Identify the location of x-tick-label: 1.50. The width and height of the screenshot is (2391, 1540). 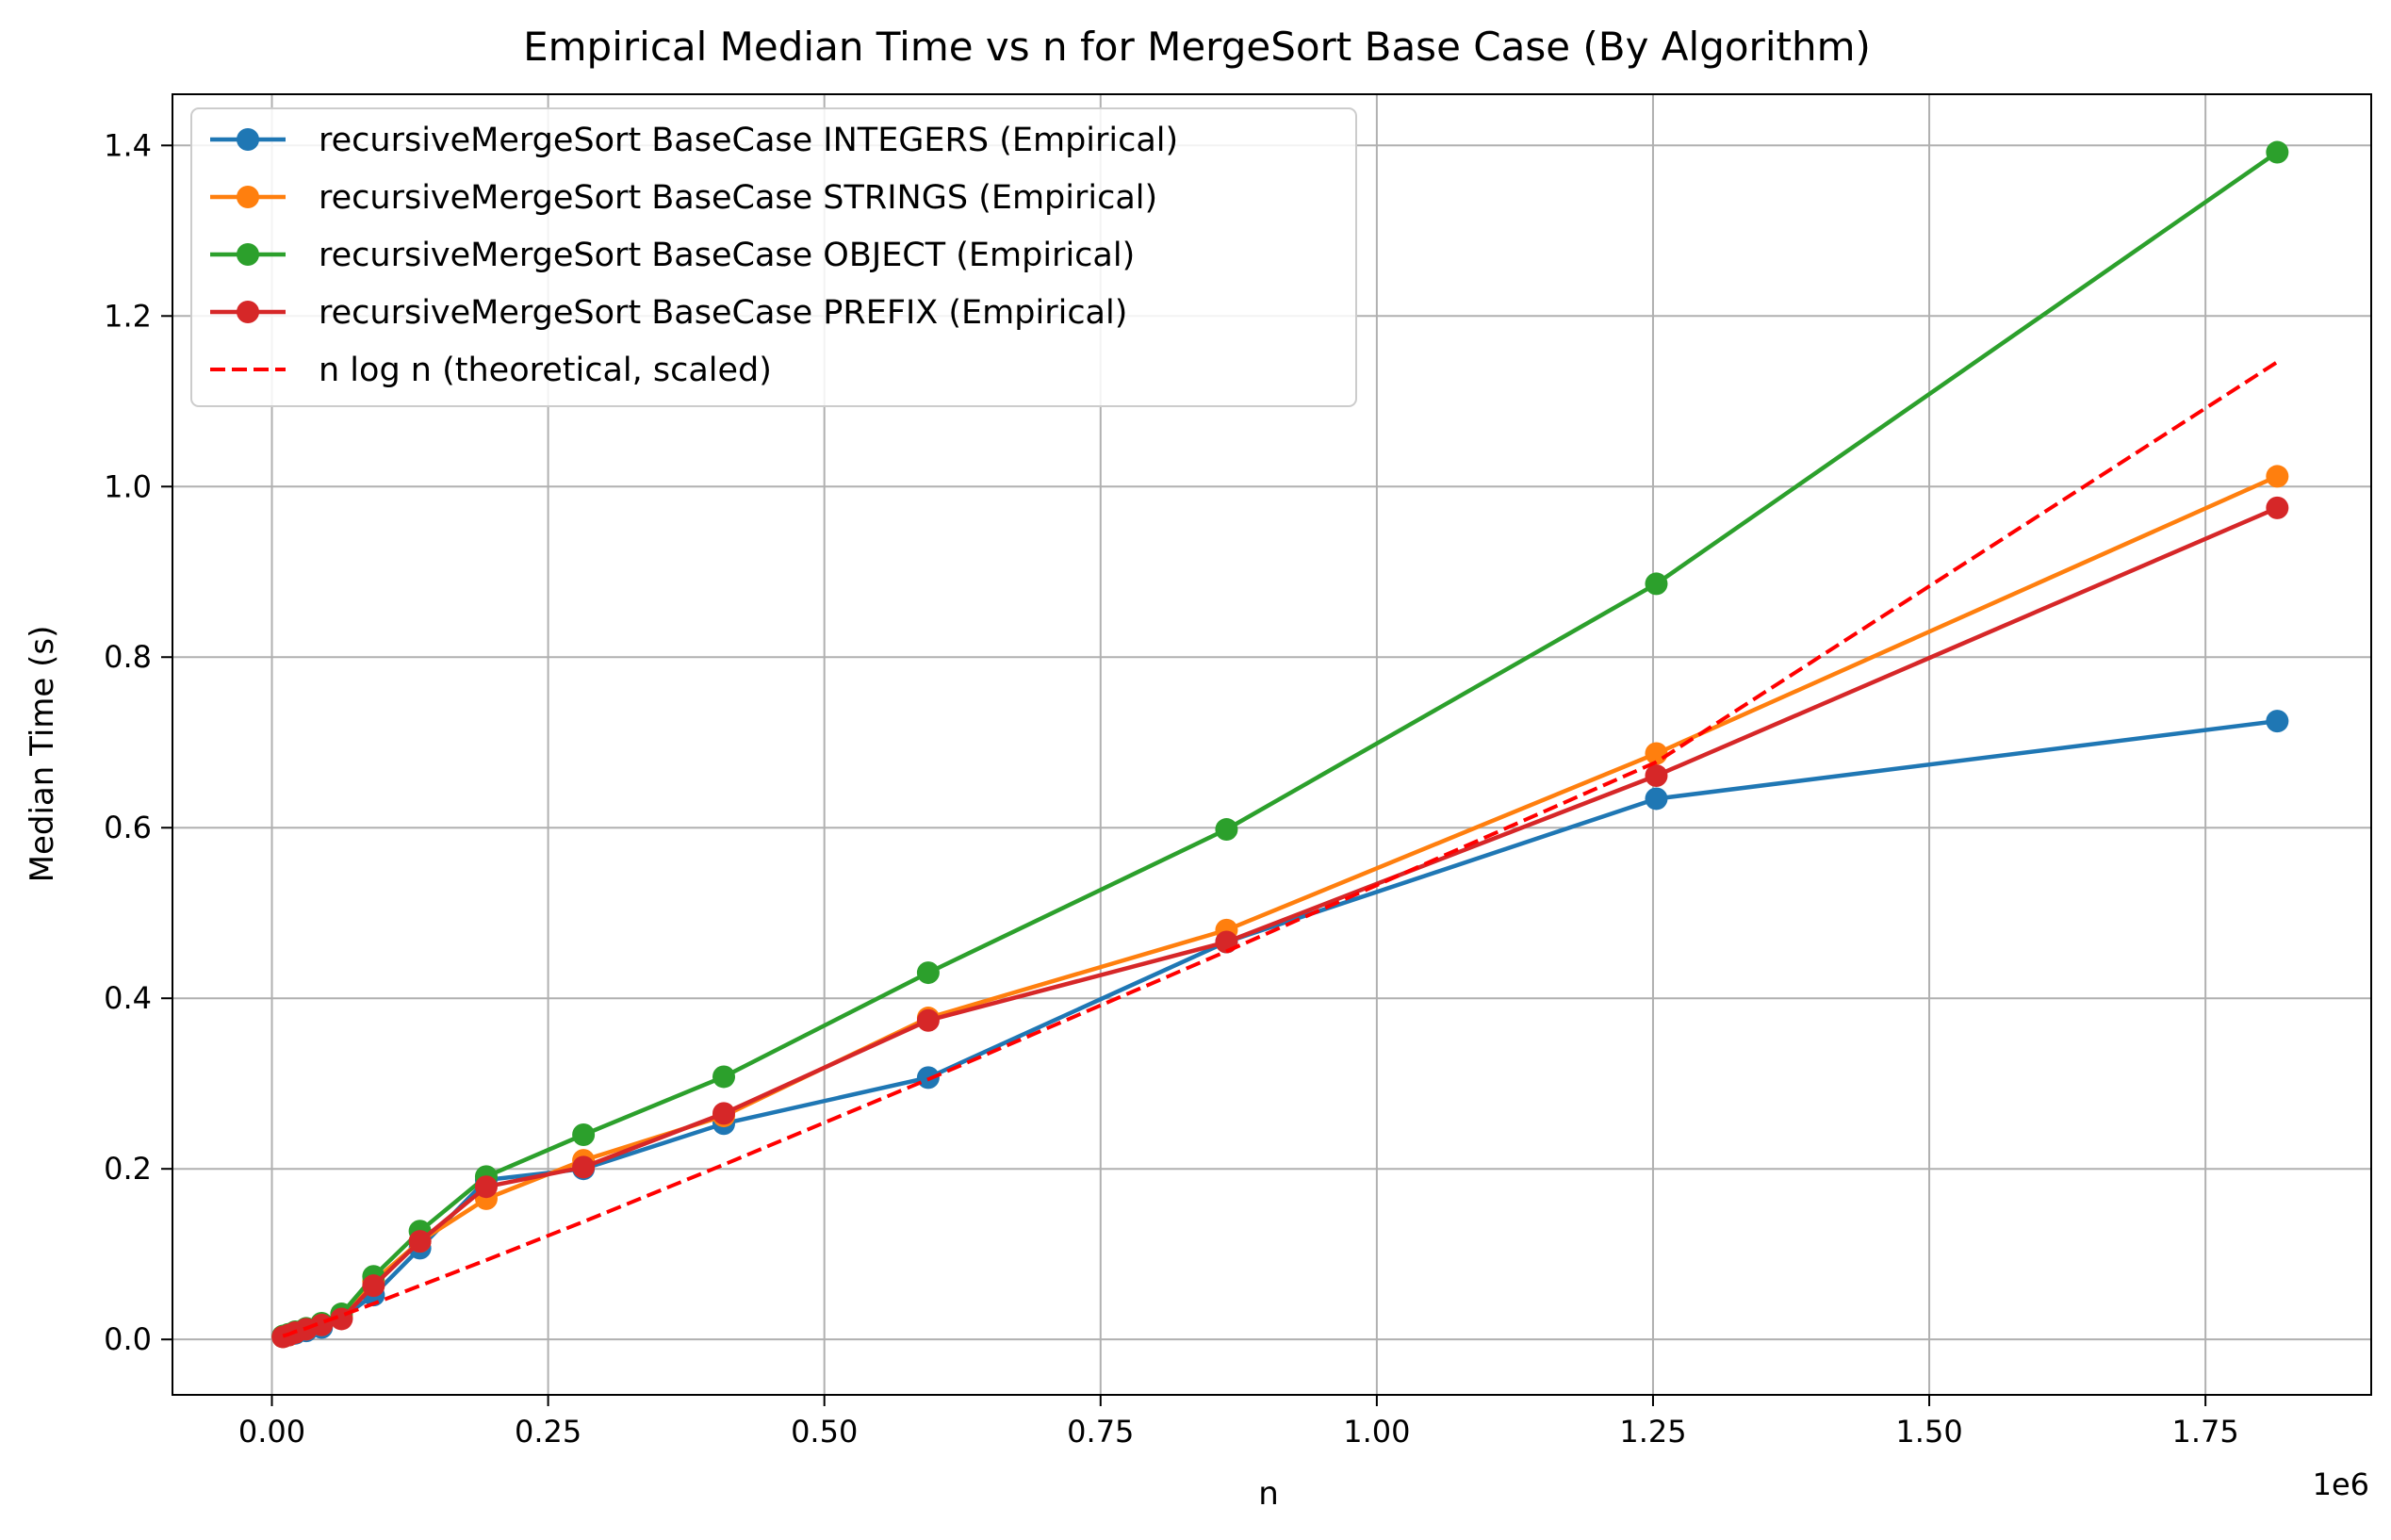
(1928, 1432).